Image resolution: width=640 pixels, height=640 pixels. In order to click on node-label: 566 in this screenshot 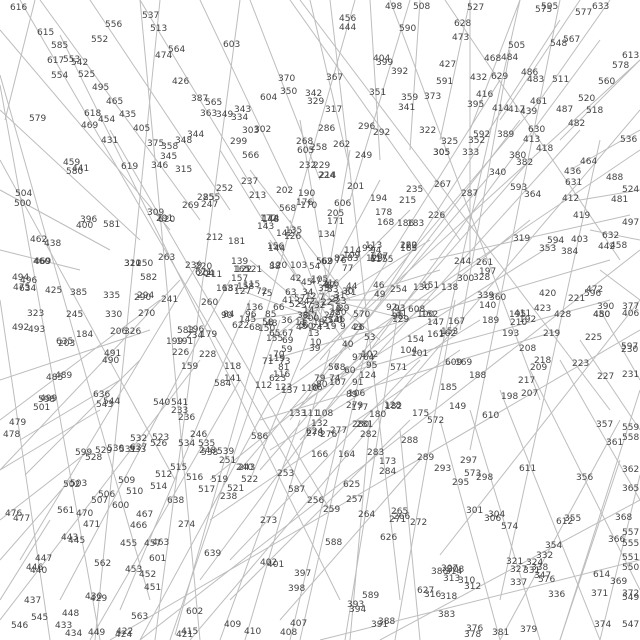, I will do `click(250, 156)`.